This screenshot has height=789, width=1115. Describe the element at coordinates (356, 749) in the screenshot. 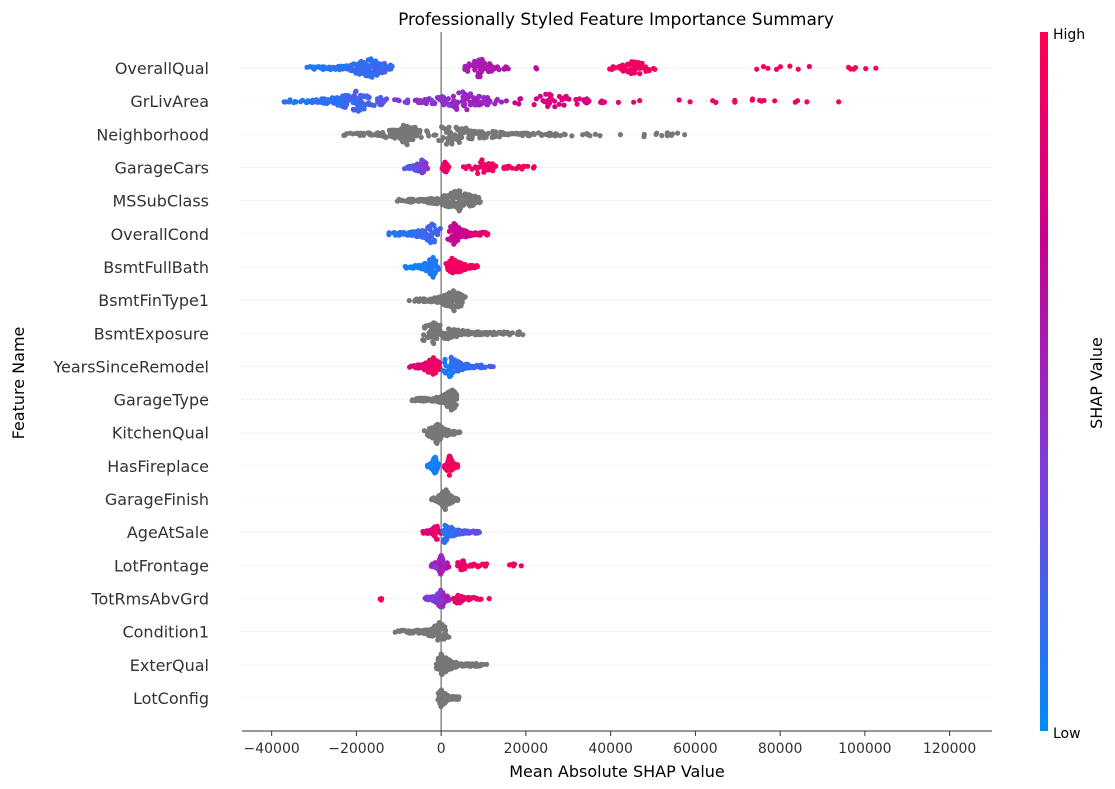

I see `x-tick-label: −20000` at that location.